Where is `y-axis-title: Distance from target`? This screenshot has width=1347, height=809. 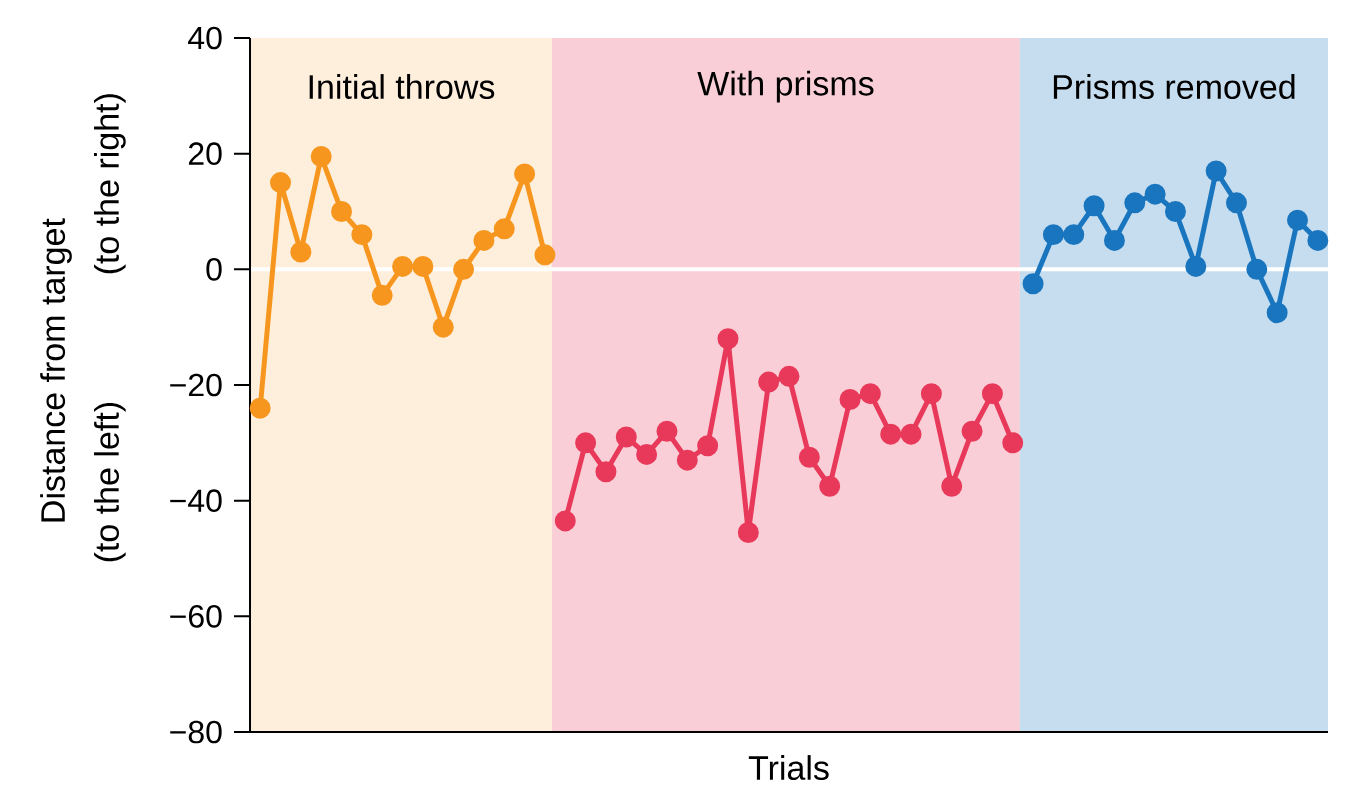 y-axis-title: Distance from target is located at coordinates (56, 370).